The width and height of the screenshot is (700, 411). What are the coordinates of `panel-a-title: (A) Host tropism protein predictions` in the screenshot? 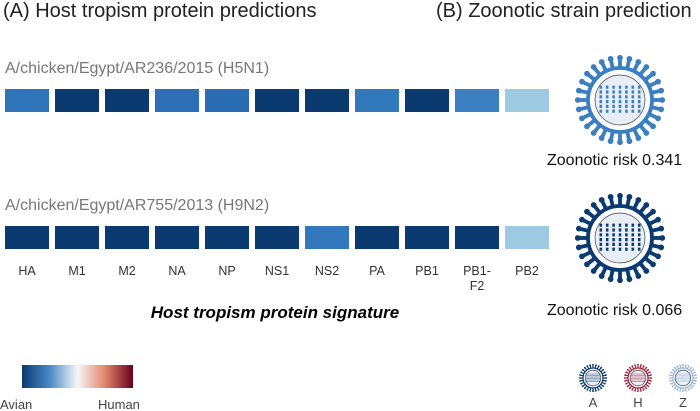 It's located at (160, 11).